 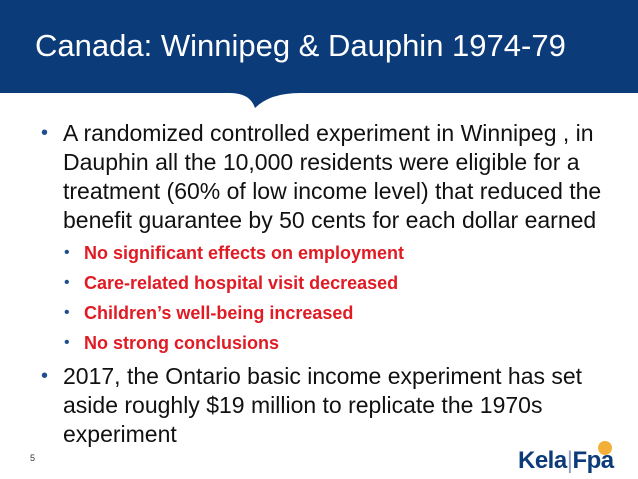 What do you see at coordinates (241, 283) in the screenshot?
I see `sub-bullet-text: Care-related hospital visit decreased` at bounding box center [241, 283].